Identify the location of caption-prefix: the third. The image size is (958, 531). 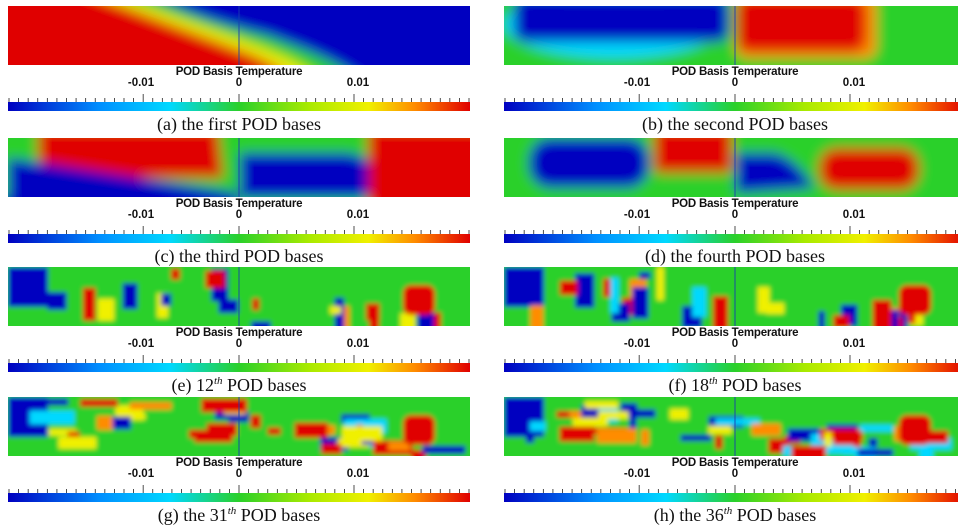
(209, 256).